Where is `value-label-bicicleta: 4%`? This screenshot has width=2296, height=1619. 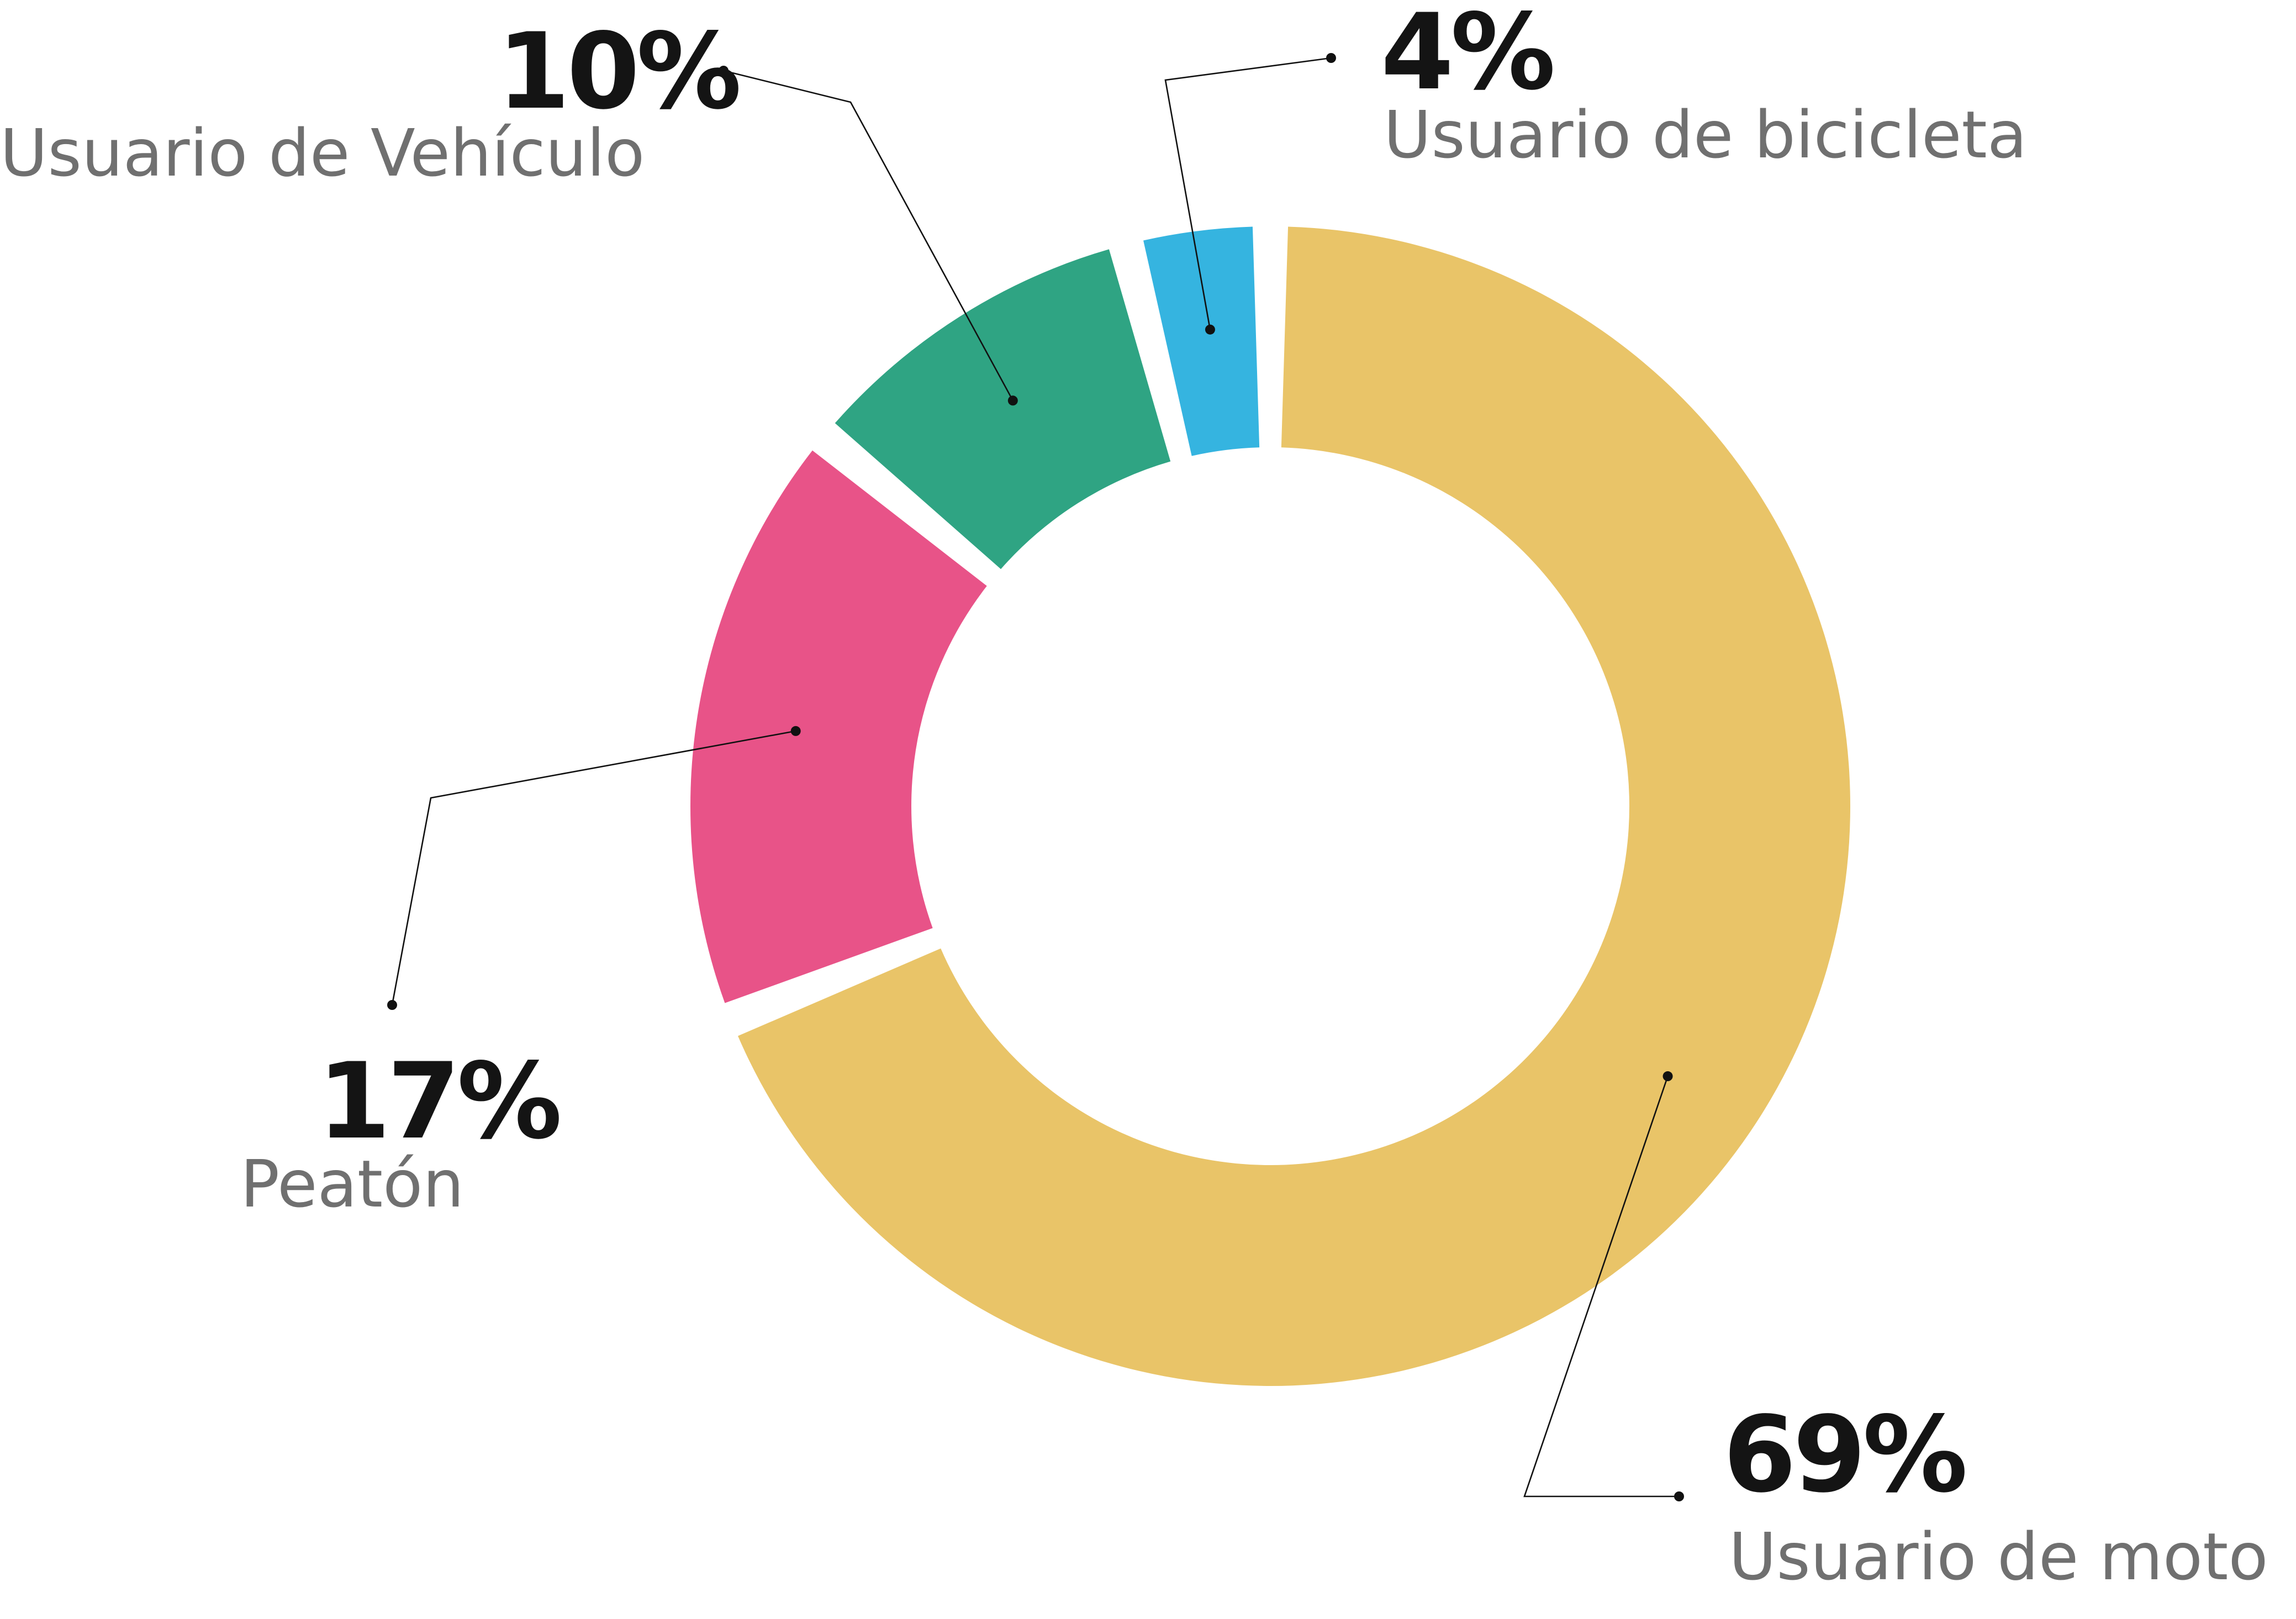
value-label-bicicleta: 4% is located at coordinates (1467, 57).